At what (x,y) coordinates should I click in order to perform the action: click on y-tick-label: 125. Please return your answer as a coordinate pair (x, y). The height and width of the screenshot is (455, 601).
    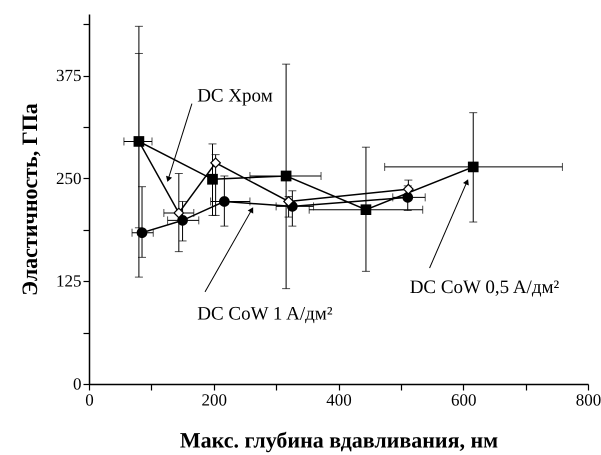
    Looking at the image, I should click on (69, 281).